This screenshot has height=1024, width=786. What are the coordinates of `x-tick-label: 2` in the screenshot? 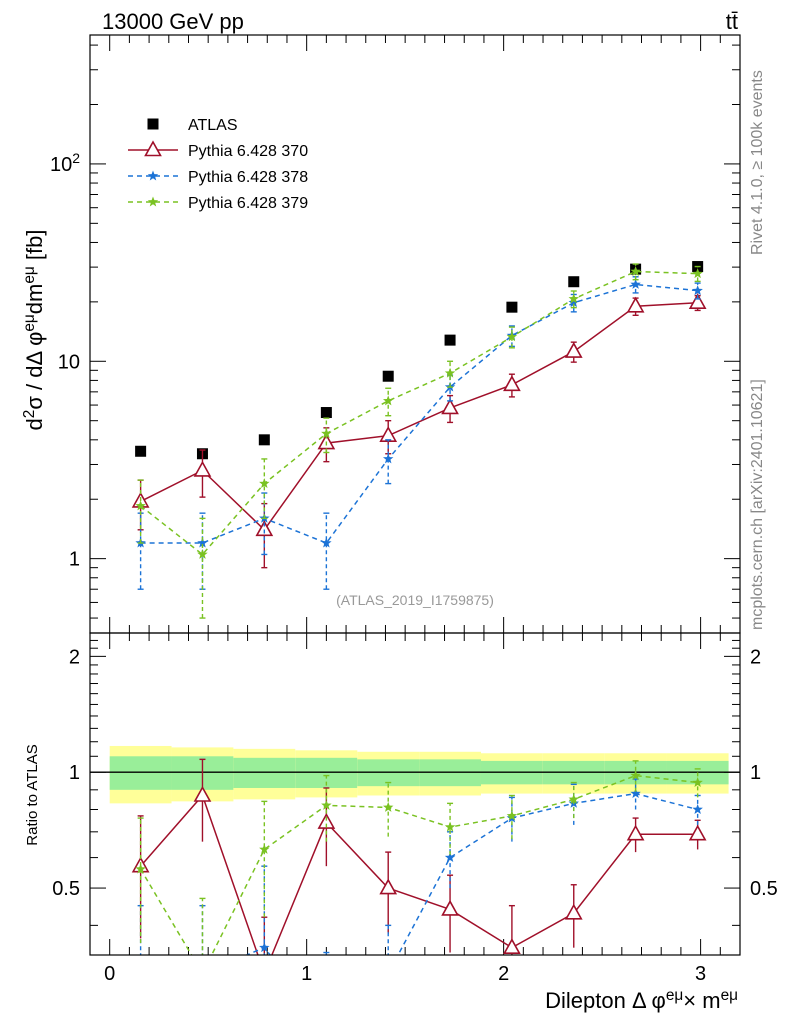 It's located at (503, 974).